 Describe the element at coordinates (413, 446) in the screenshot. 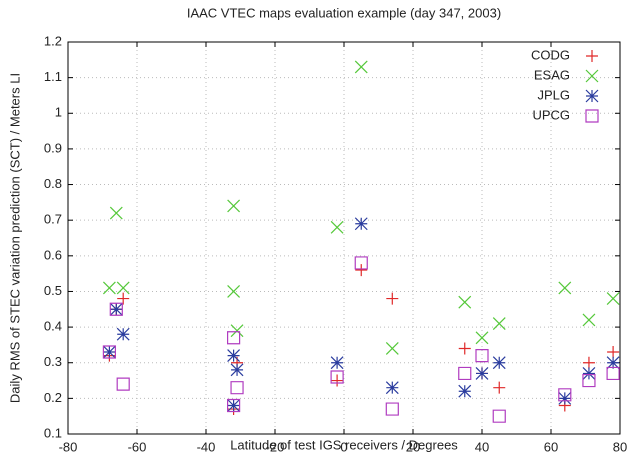

I see `x-tick-label: 20` at that location.